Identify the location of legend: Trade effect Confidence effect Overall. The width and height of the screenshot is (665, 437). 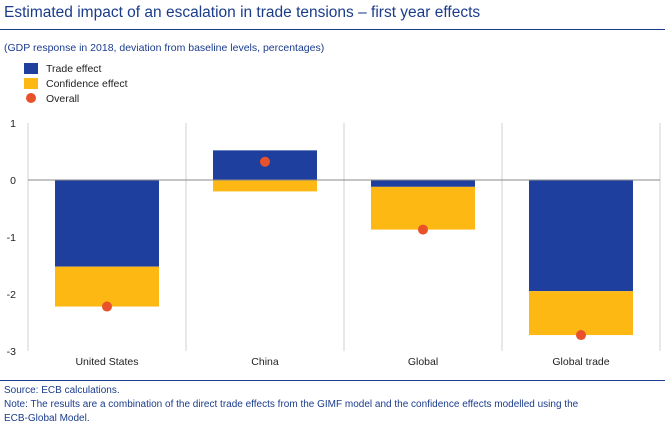
(76, 84).